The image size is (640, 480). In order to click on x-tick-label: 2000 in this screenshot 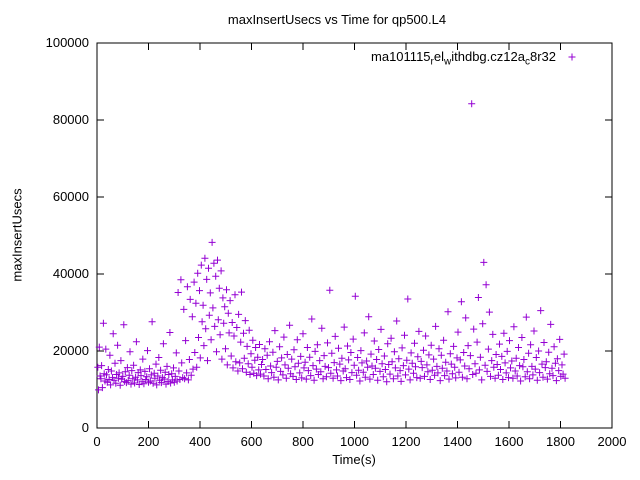, I will do `click(612, 441)`.